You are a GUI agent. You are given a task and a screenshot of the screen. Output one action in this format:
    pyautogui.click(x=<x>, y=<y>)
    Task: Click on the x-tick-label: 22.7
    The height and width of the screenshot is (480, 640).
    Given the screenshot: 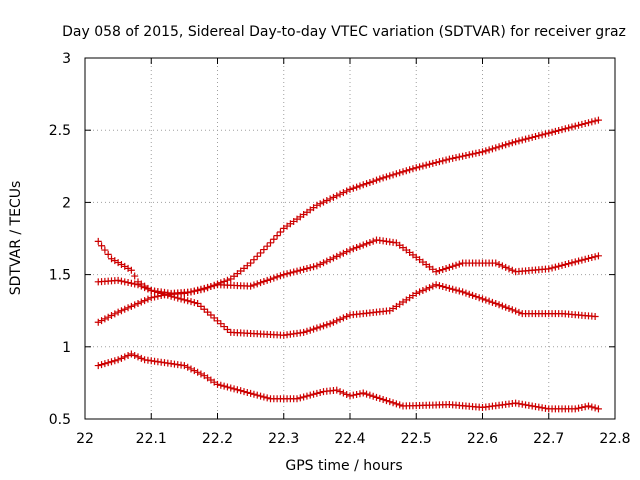 What is the action you would take?
    pyautogui.click(x=548, y=439)
    